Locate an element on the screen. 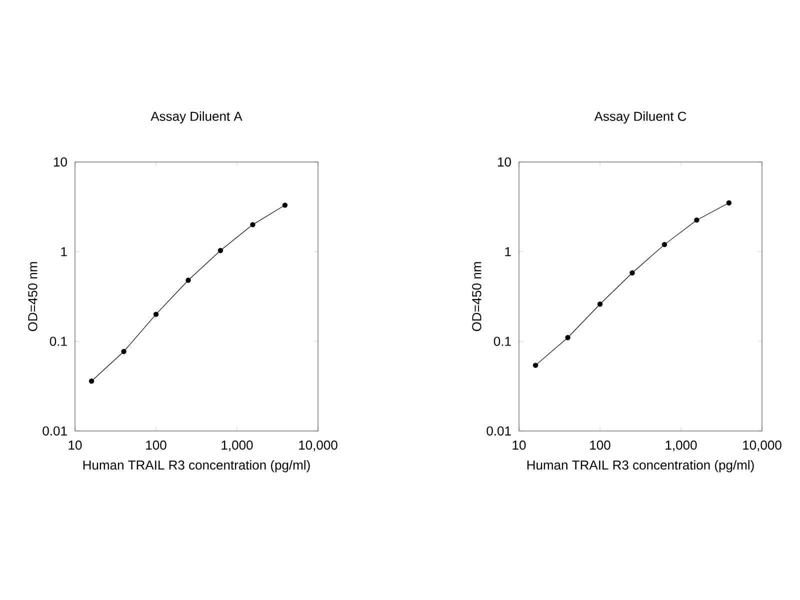 This screenshot has height=600, width=800. chart-title: Assay Diluent C is located at coordinates (640, 117).